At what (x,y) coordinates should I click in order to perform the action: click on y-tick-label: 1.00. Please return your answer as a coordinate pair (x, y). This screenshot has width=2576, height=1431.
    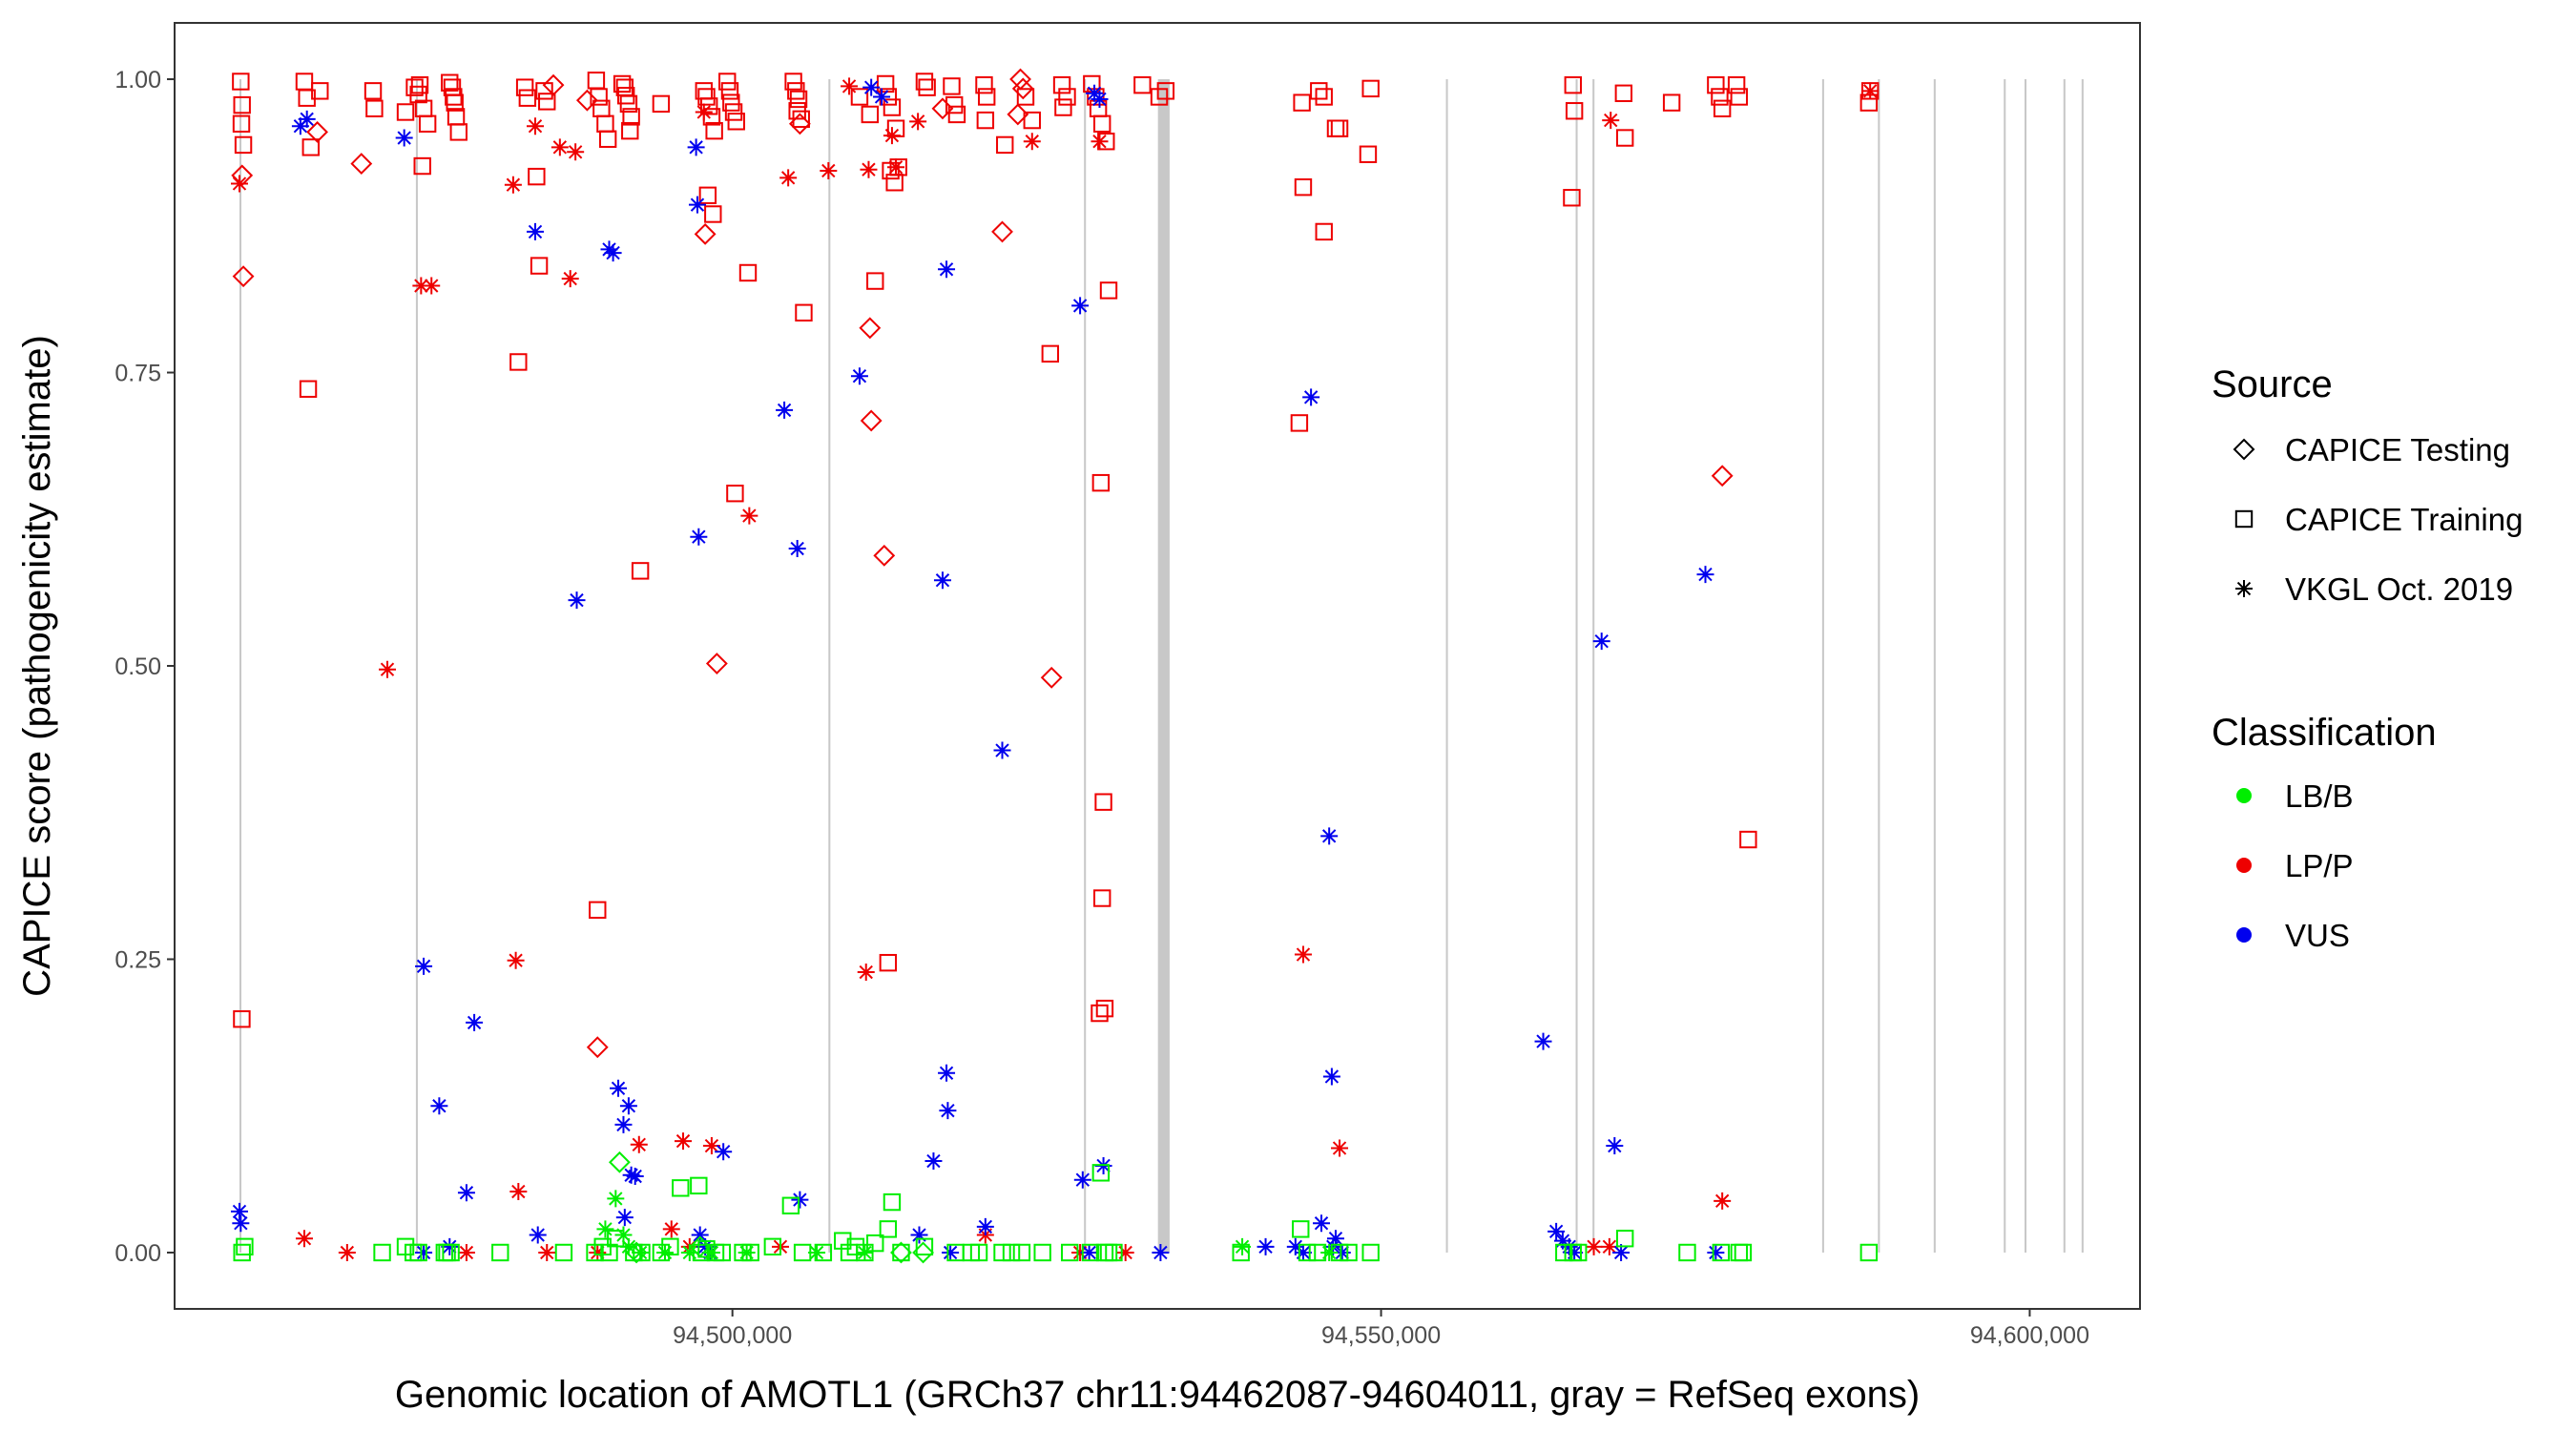
    Looking at the image, I should click on (137, 80).